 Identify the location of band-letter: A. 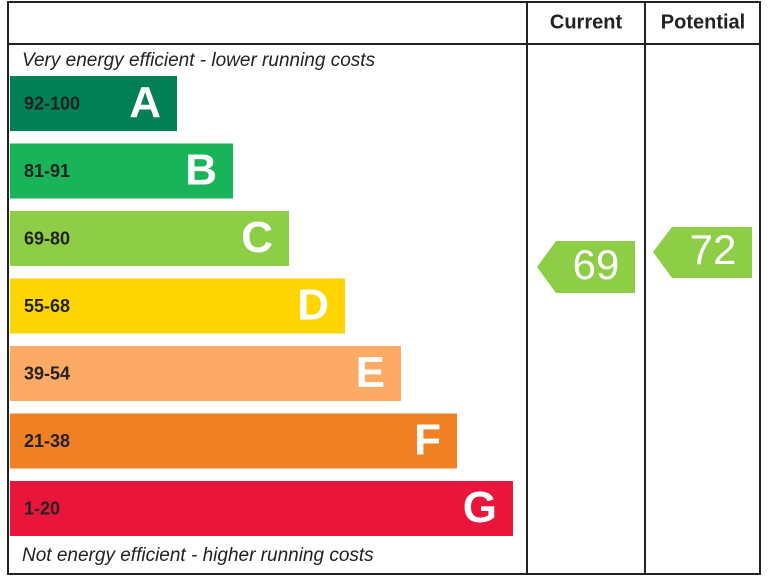
(145, 102).